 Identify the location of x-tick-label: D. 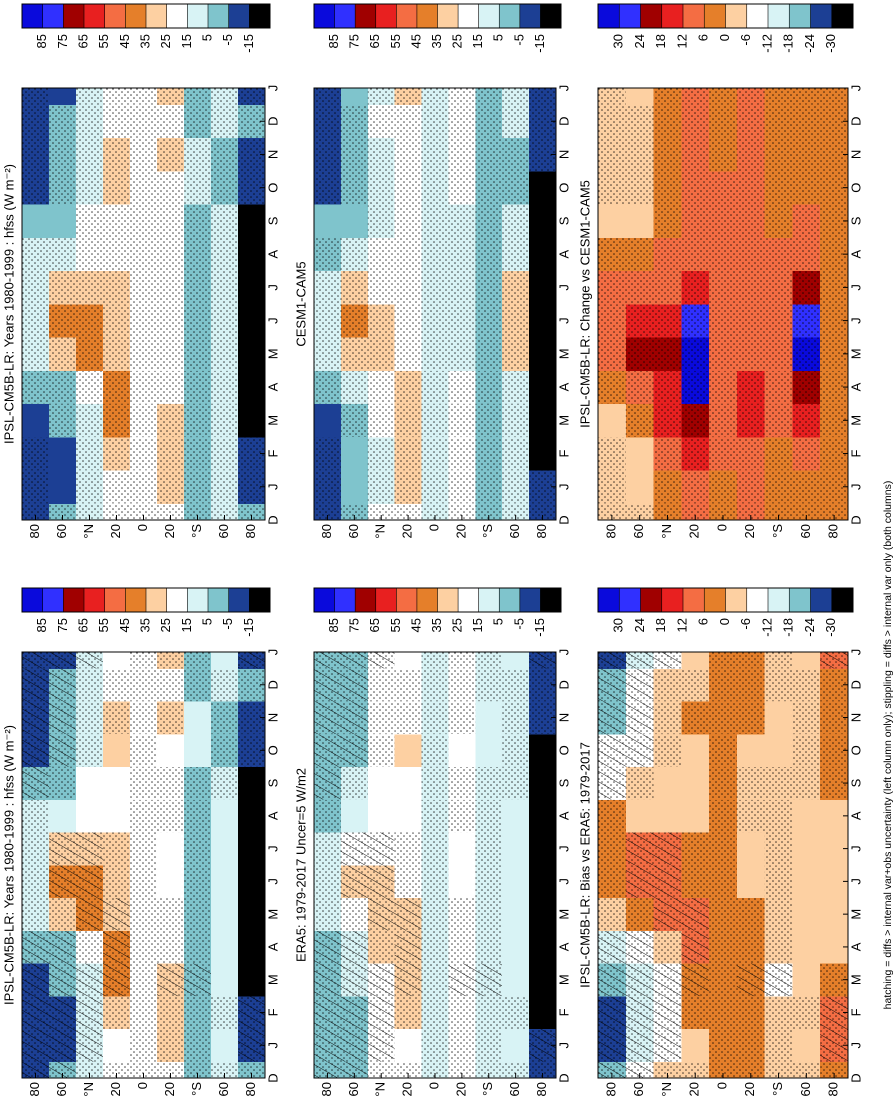
(272, 519).